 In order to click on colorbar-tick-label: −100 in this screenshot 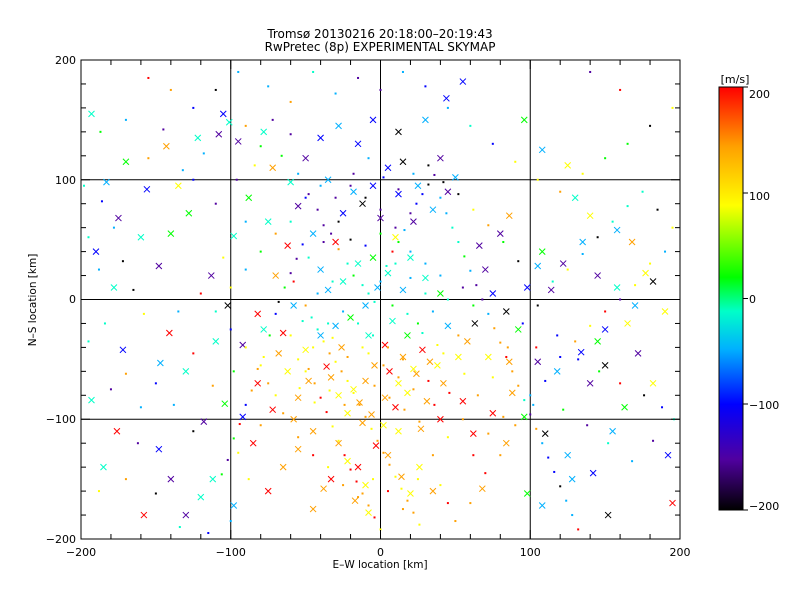, I will do `click(764, 405)`.